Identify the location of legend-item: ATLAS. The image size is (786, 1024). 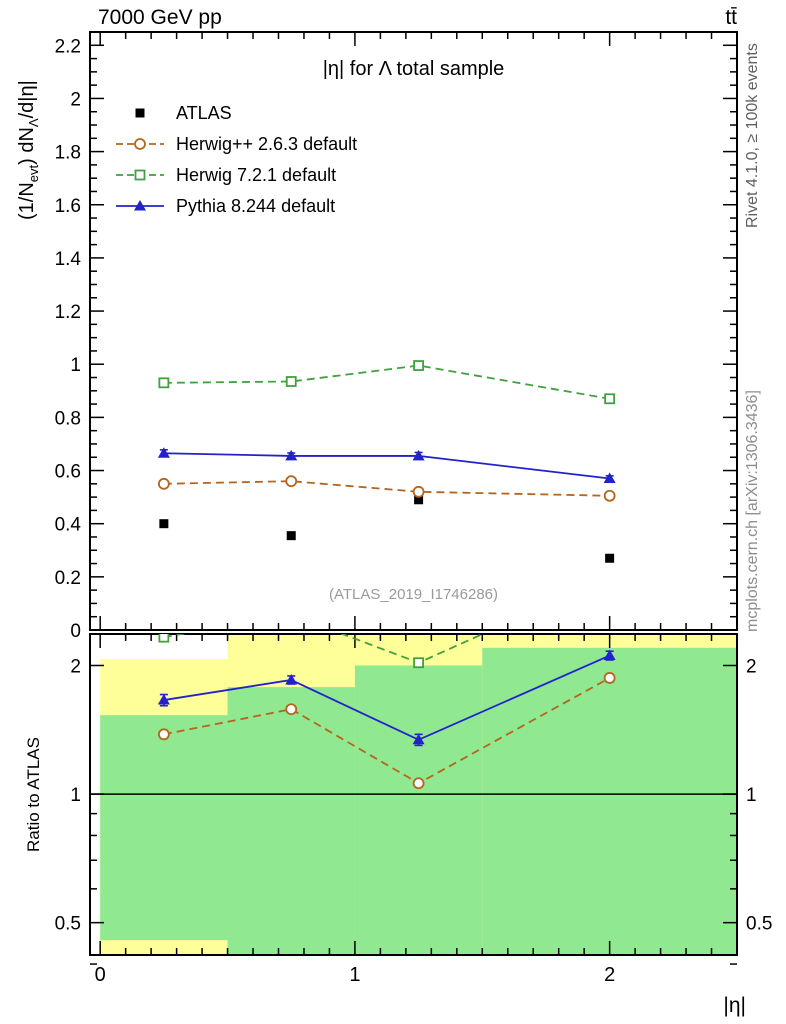
(235, 113).